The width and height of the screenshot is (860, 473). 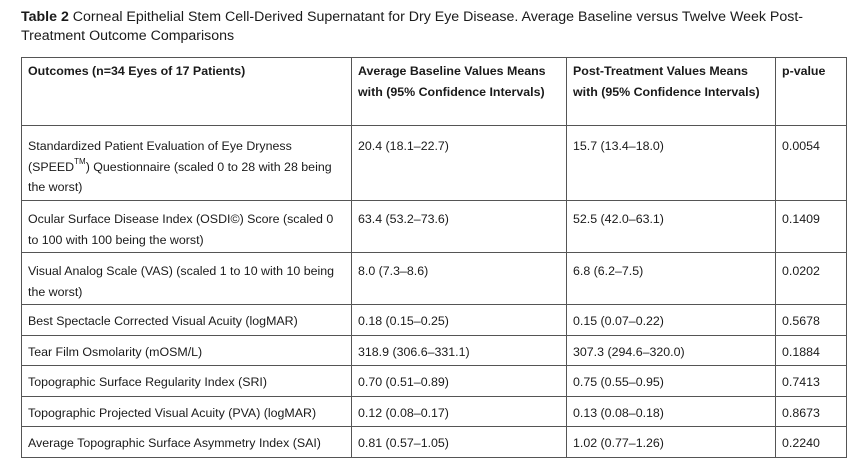 What do you see at coordinates (459, 381) in the screenshot?
I see `cell-baseline: 0.70 (0.51–0.89)` at bounding box center [459, 381].